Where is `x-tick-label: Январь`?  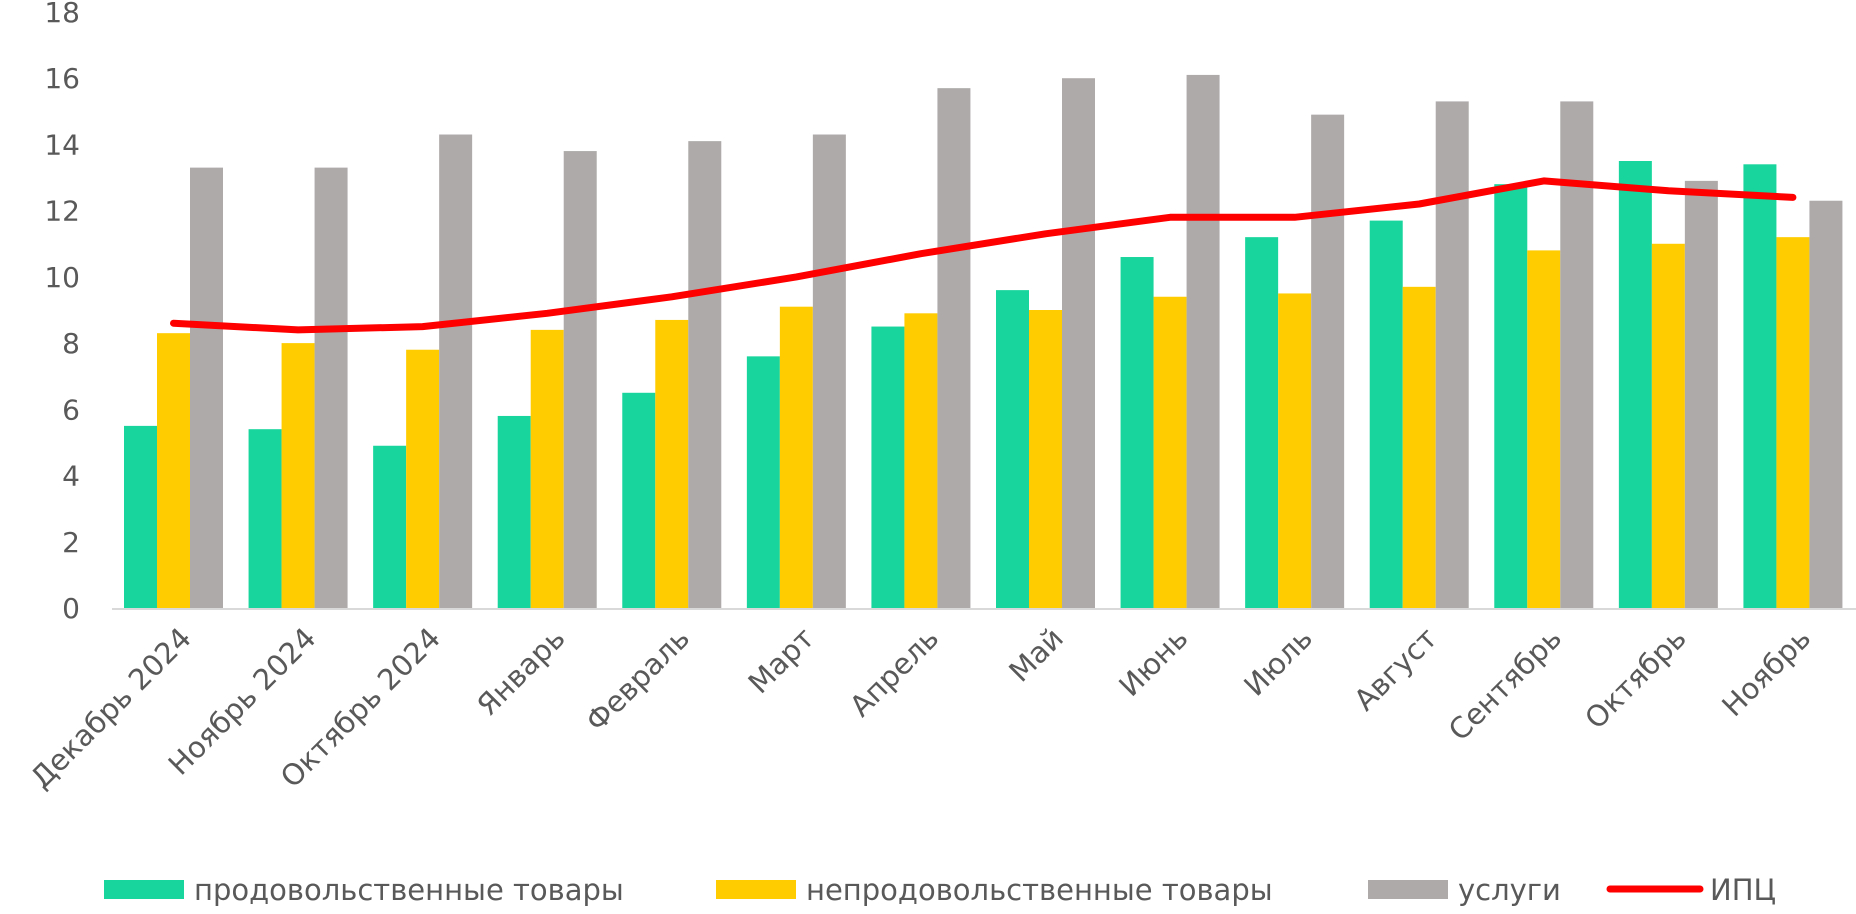
x-tick-label: Январь is located at coordinates (520, 671).